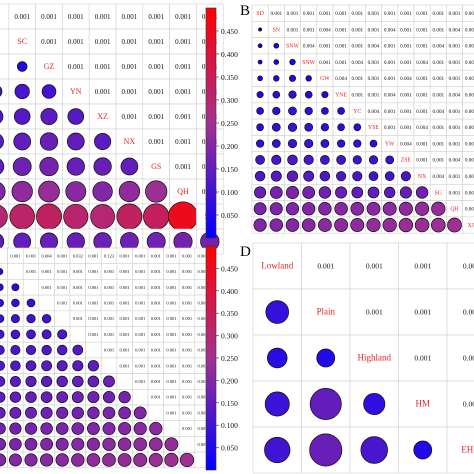 The width and height of the screenshot is (474, 474). What do you see at coordinates (211, 123) in the screenshot?
I see `colorbar-gradient` at bounding box center [211, 123].